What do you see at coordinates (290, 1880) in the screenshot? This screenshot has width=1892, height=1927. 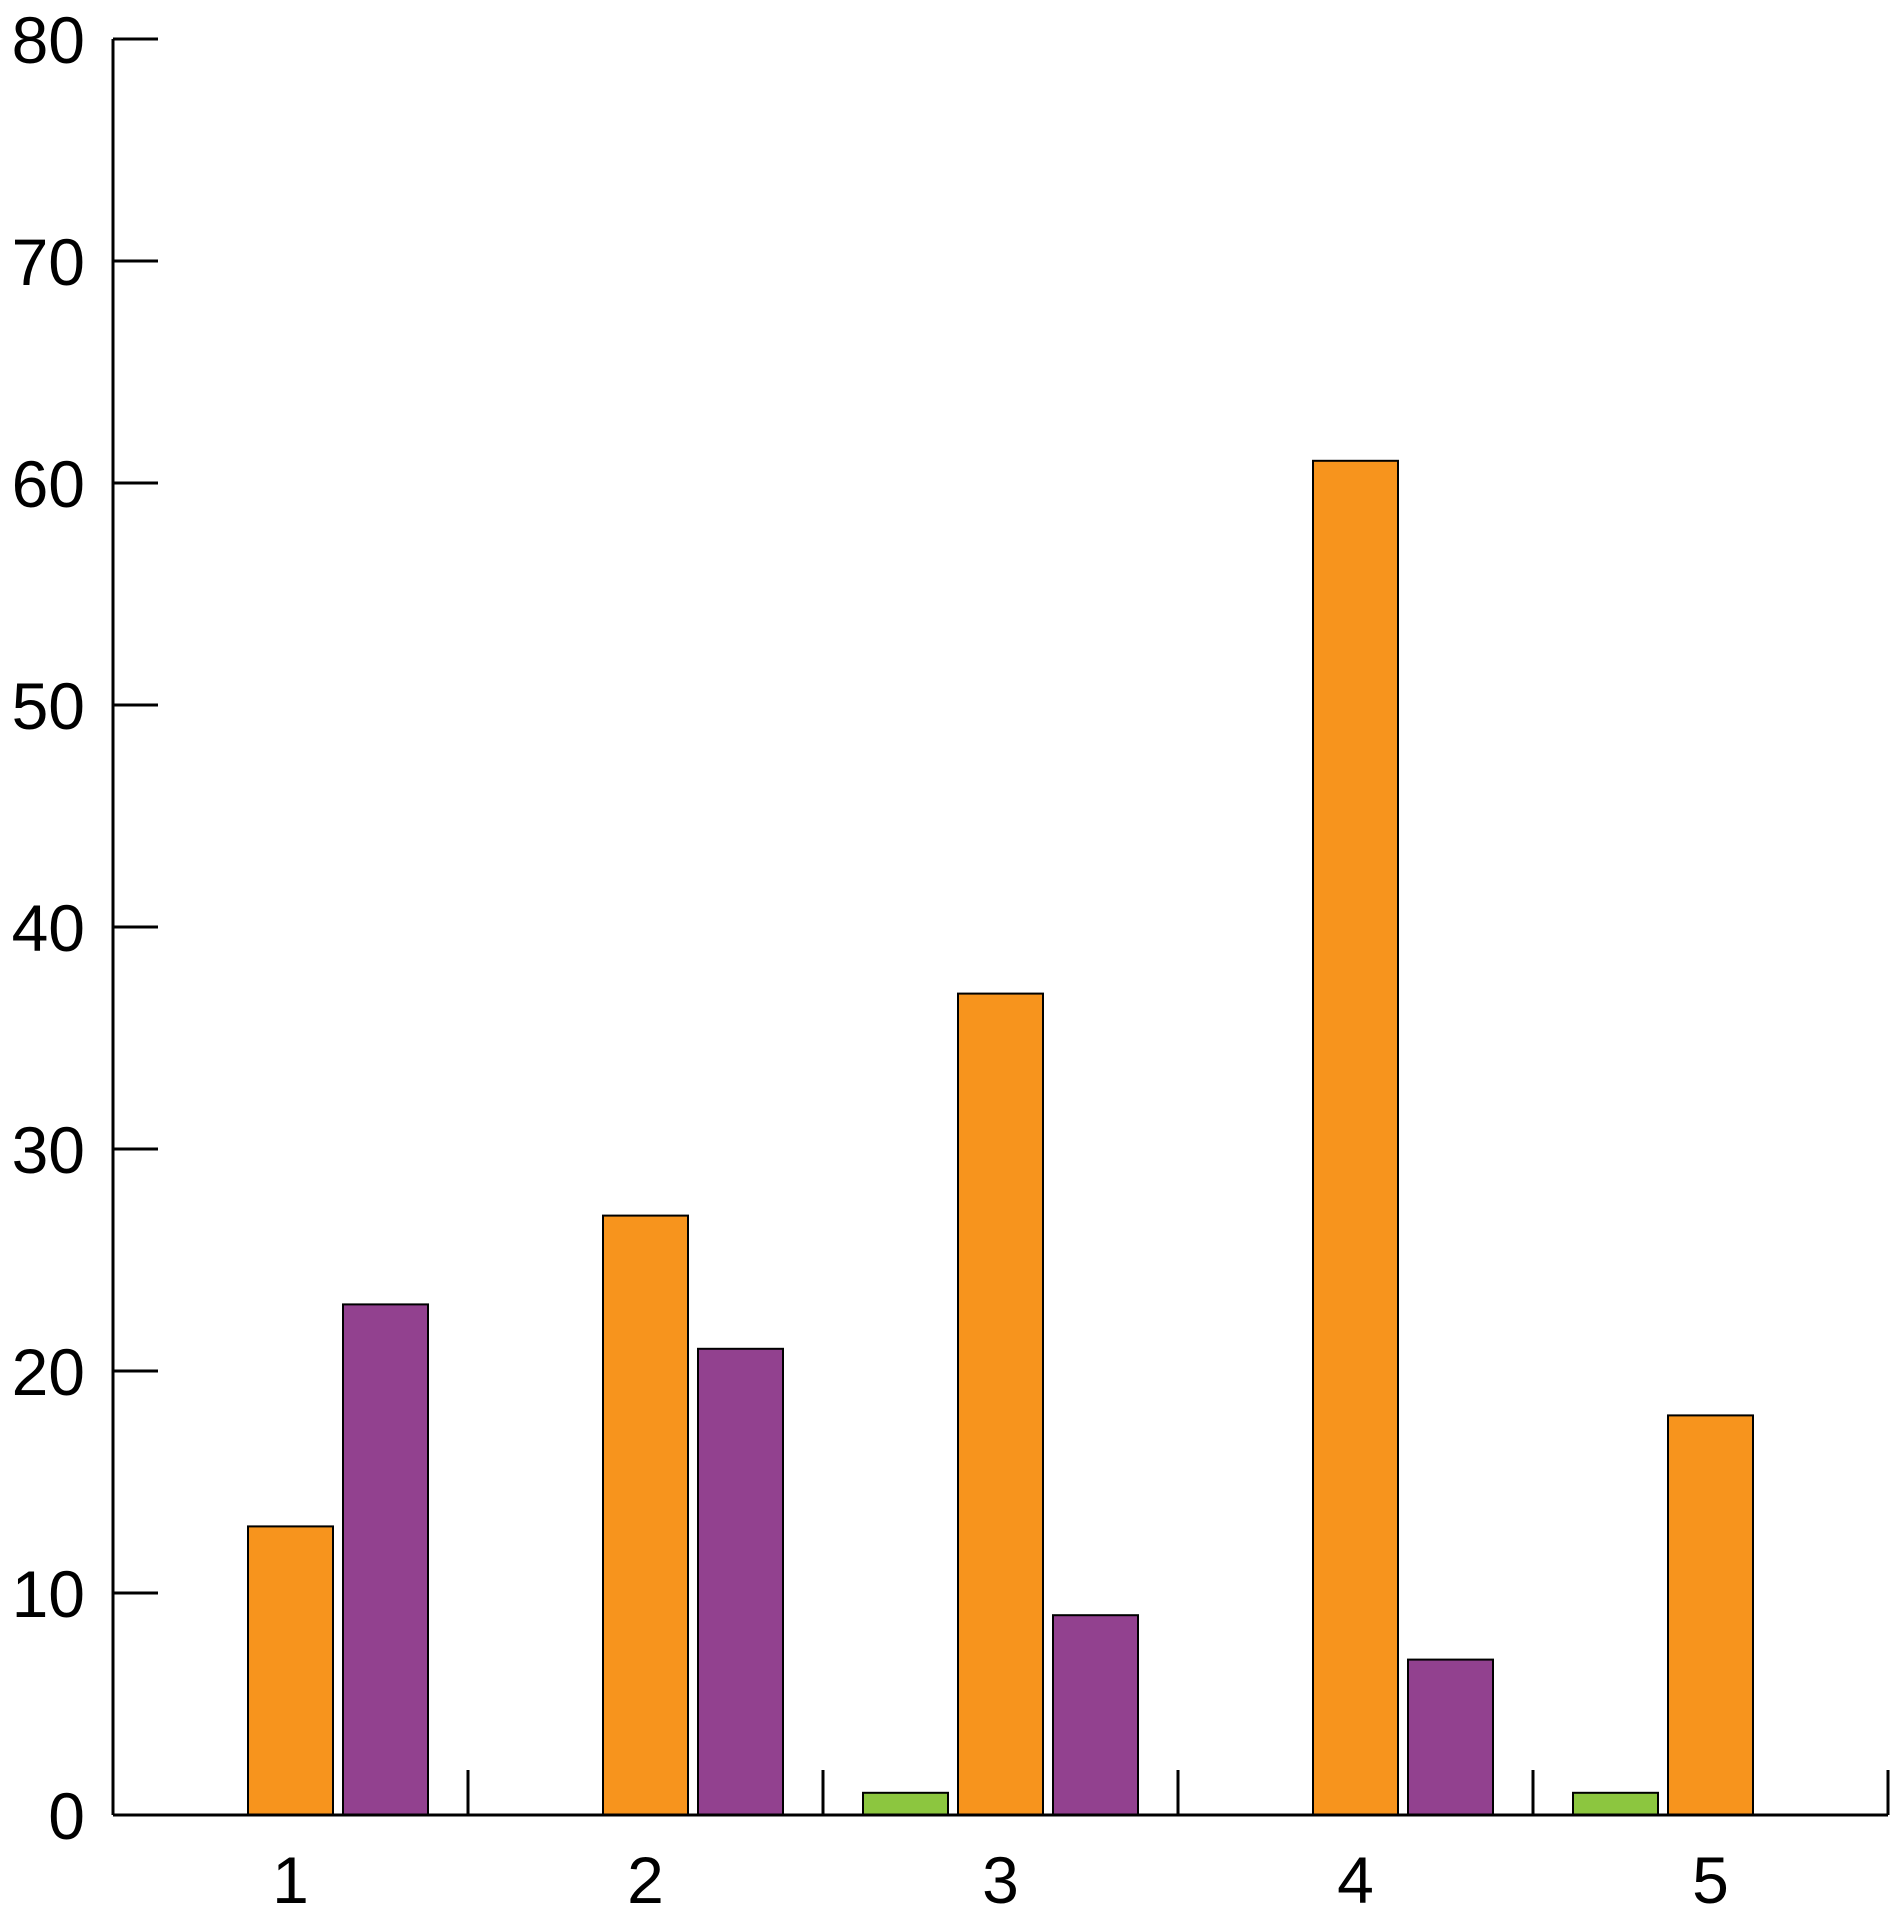 I see `x-tick-label: 1` at bounding box center [290, 1880].